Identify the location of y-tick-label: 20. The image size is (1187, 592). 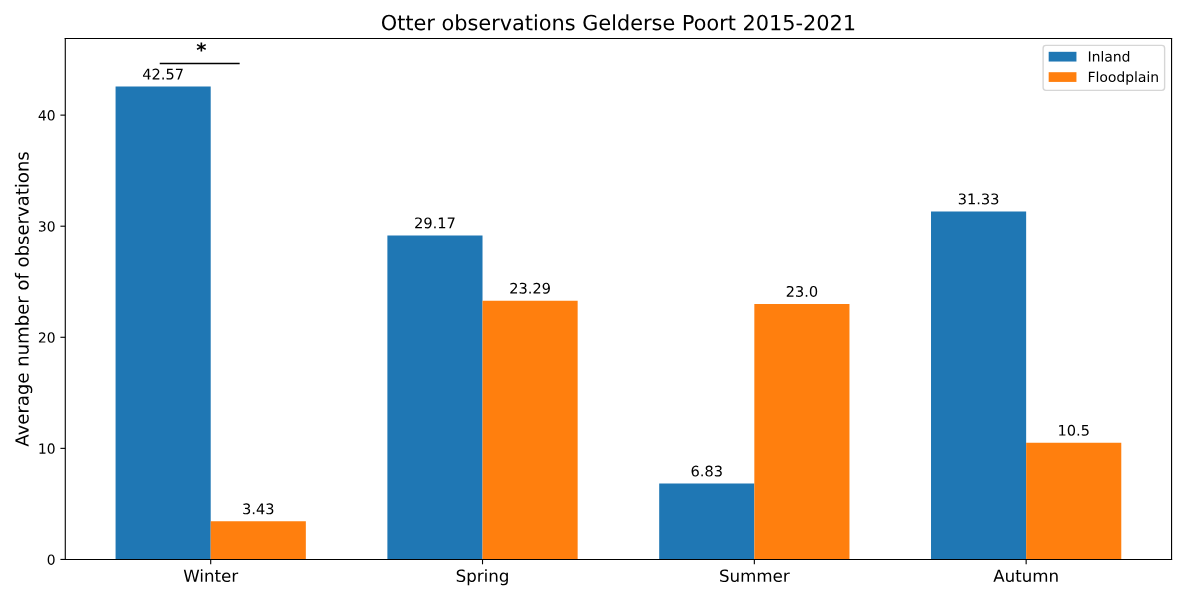
(46, 337).